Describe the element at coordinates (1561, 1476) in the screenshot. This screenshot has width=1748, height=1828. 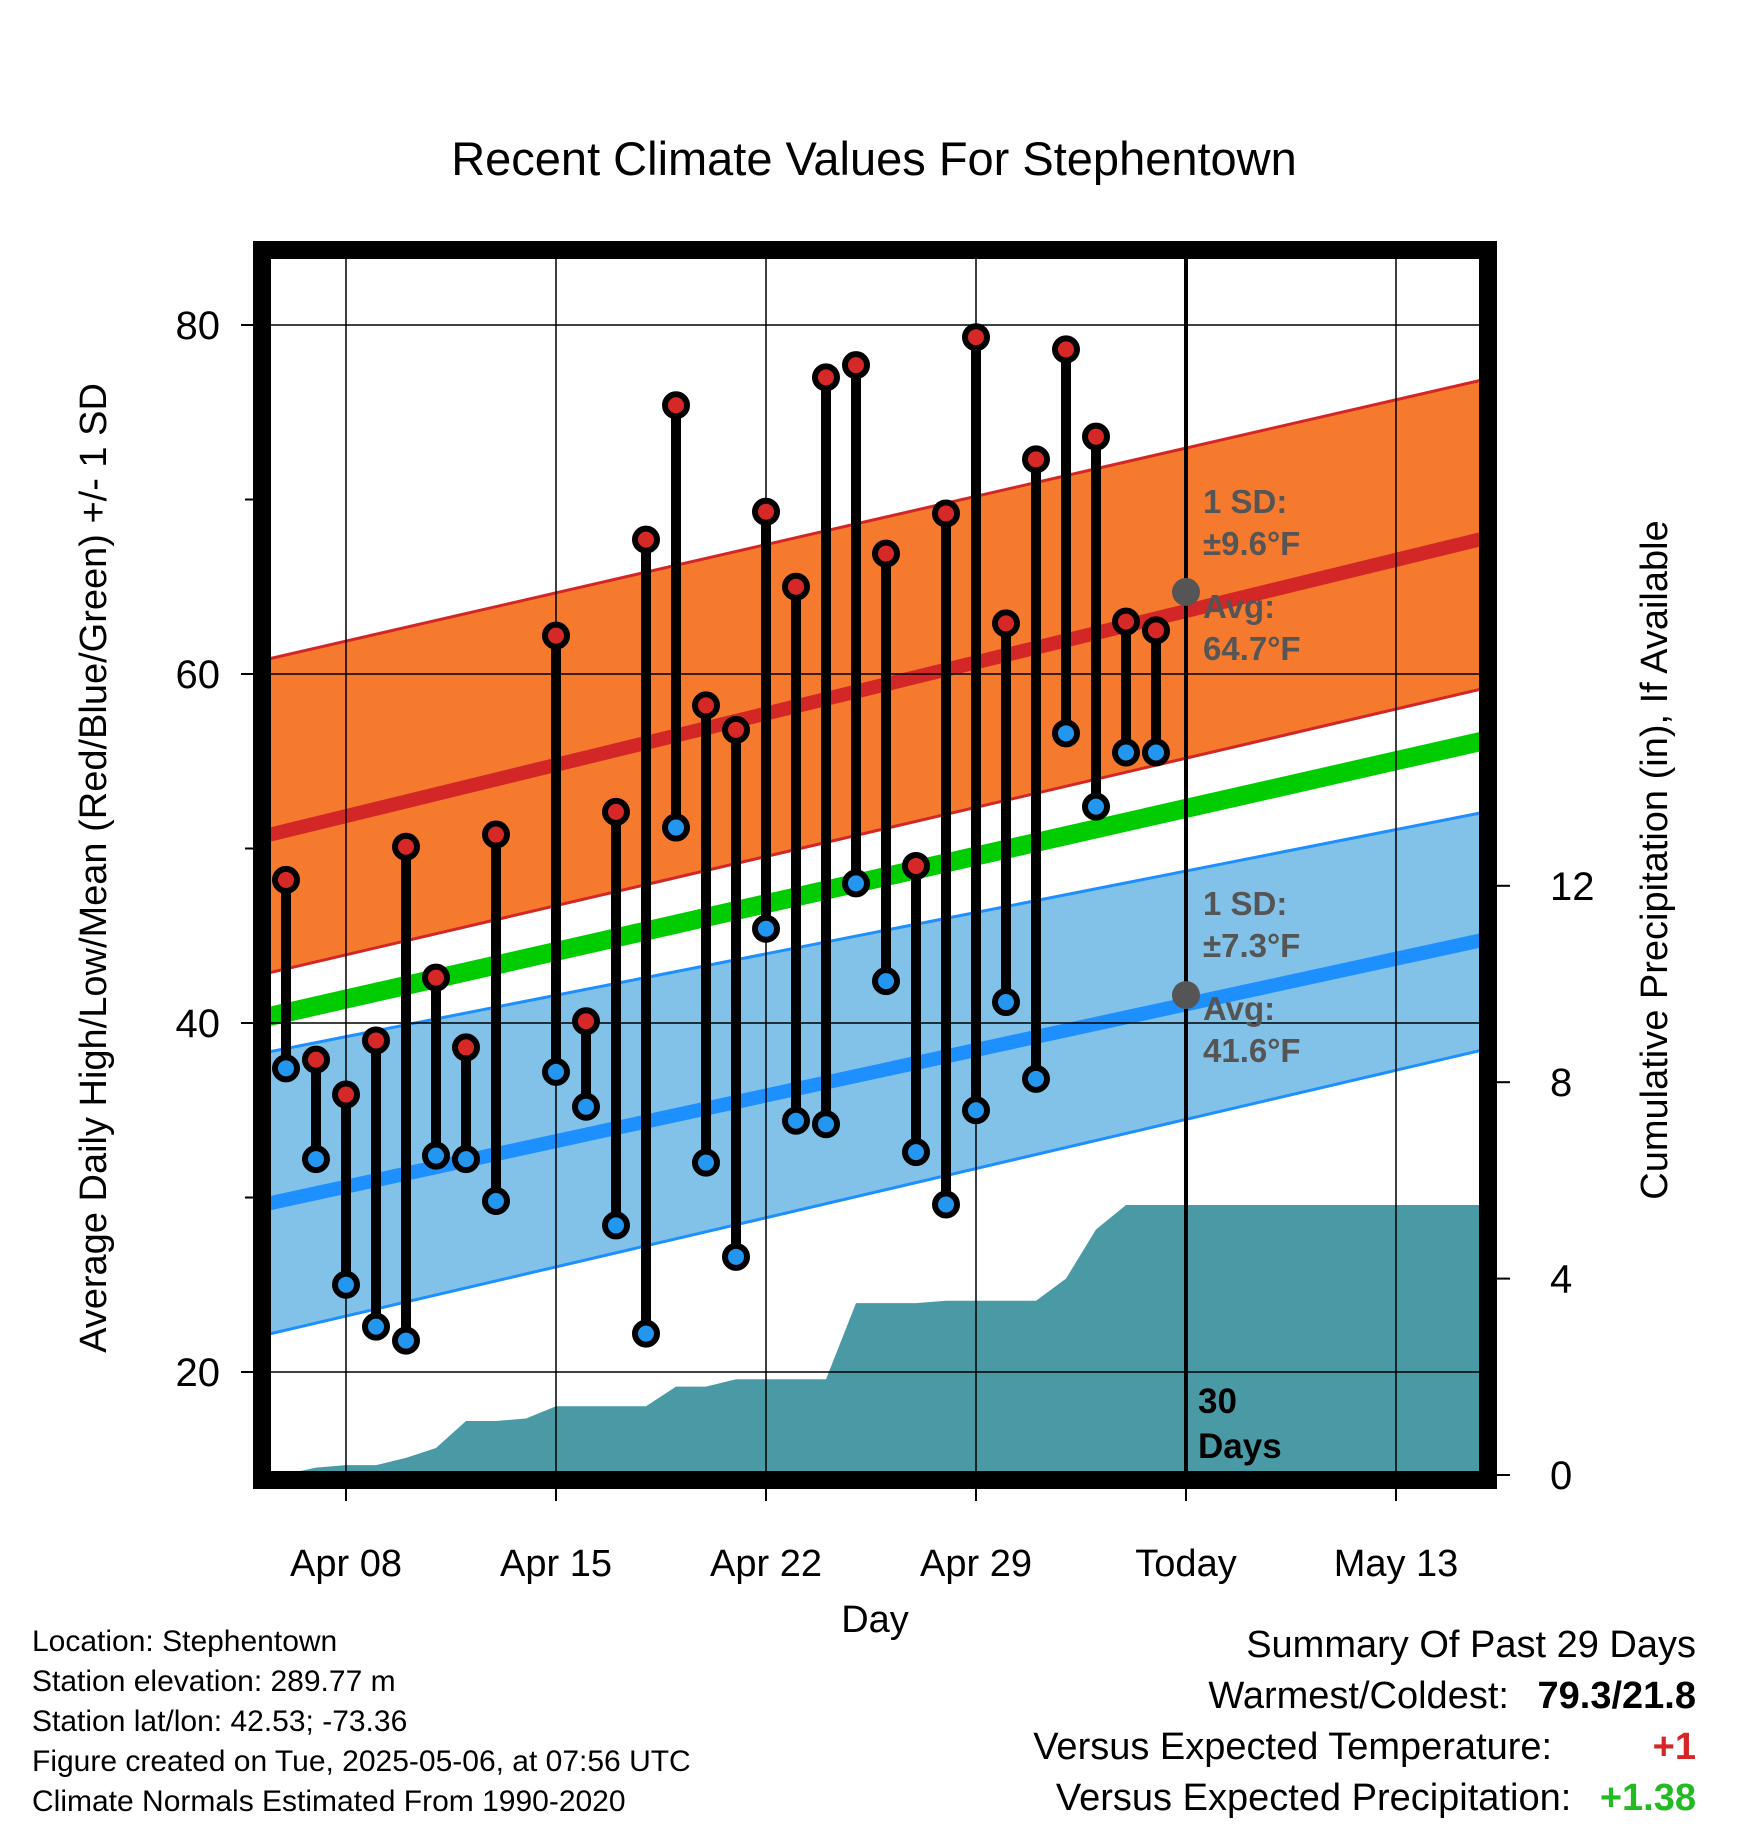
I see `y2-tick-label: 0` at that location.